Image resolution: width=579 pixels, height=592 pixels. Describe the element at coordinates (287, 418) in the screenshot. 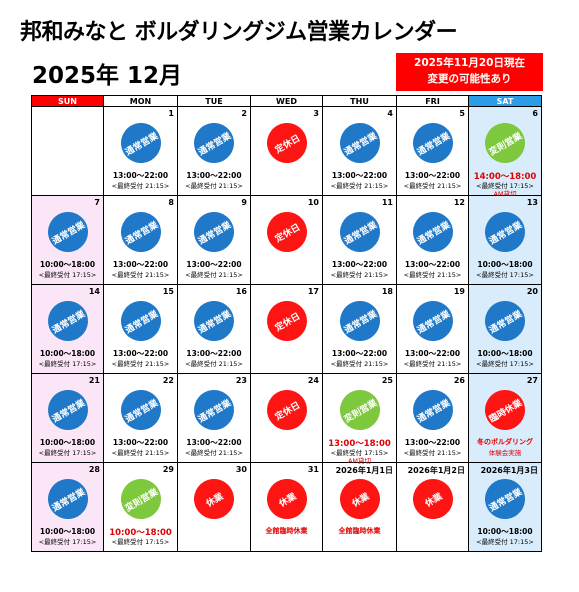

I see `day-cell: 24 定休日` at that location.